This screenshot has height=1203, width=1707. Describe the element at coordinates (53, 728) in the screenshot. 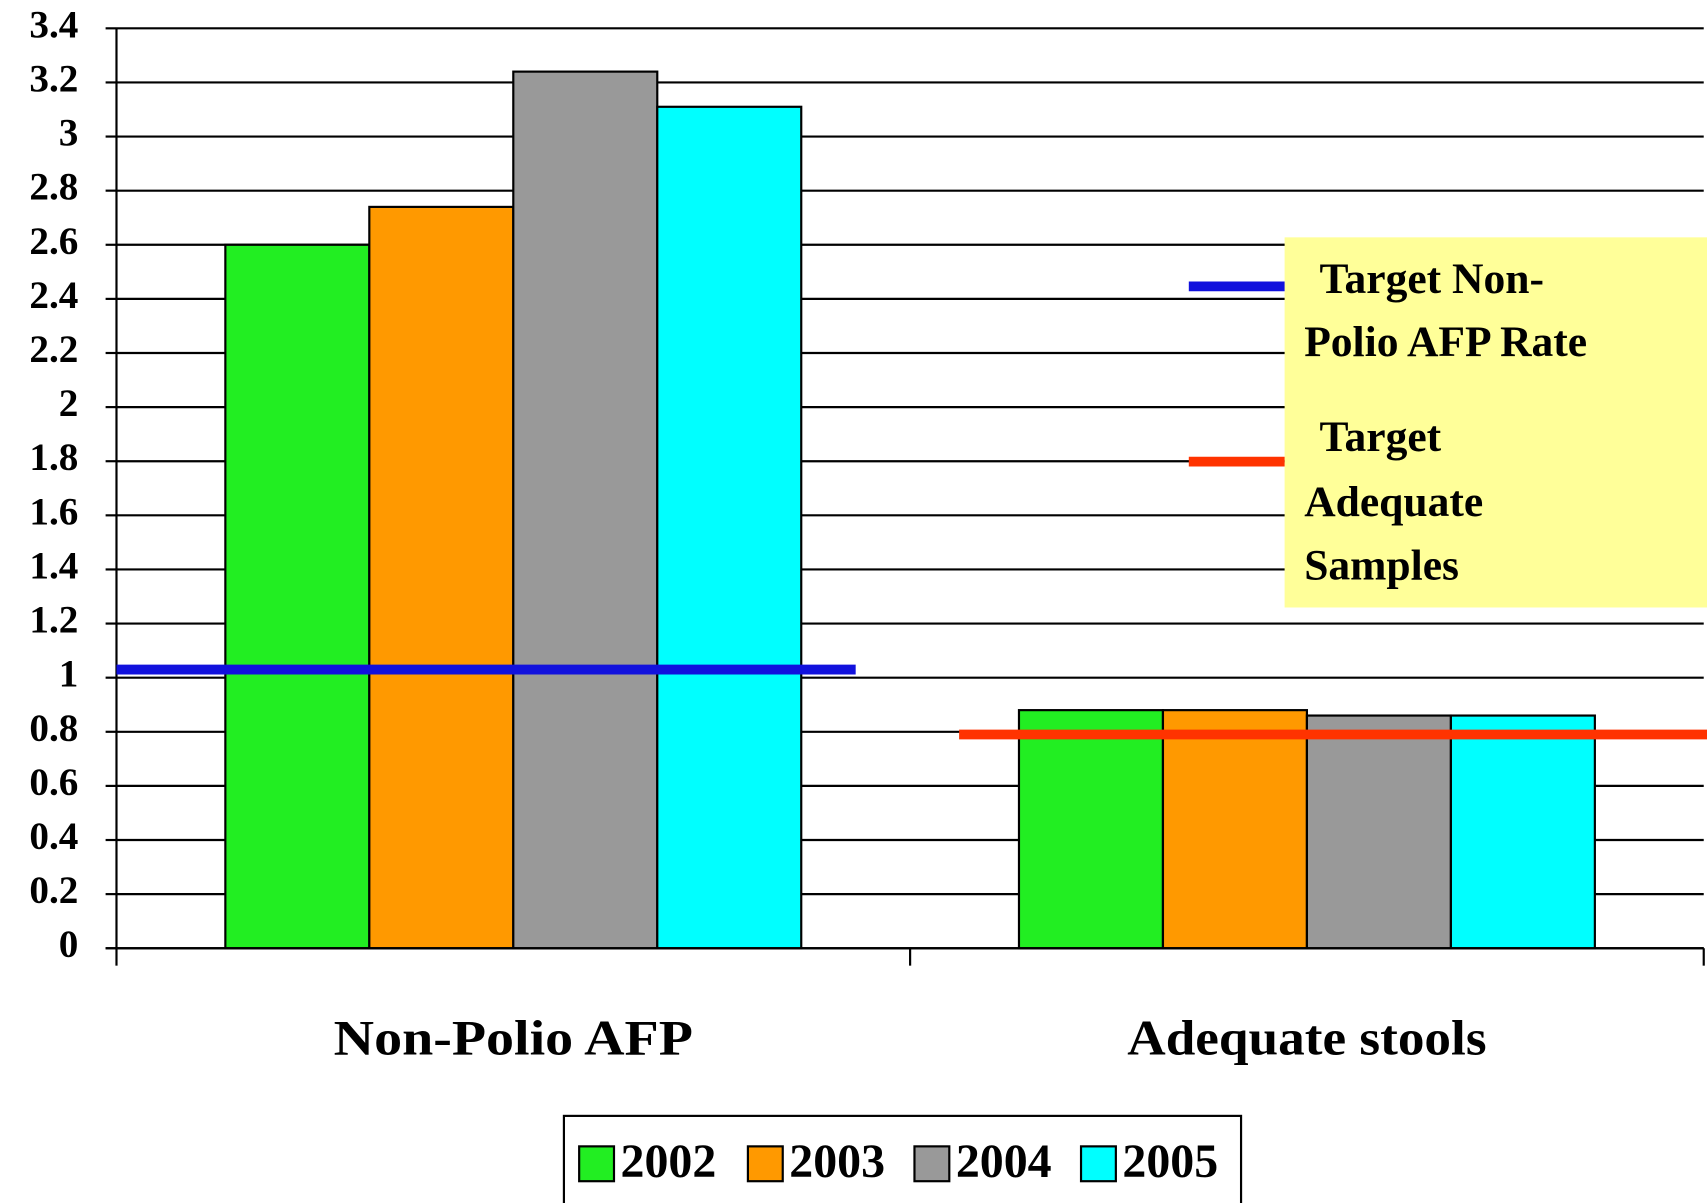

I see `y-tick-label: 0.8` at that location.